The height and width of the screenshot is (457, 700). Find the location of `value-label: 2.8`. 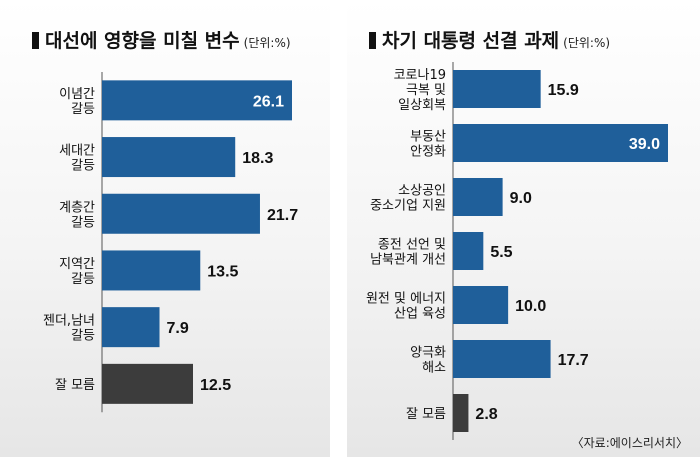

value-label: 2.8 is located at coordinates (486, 414).